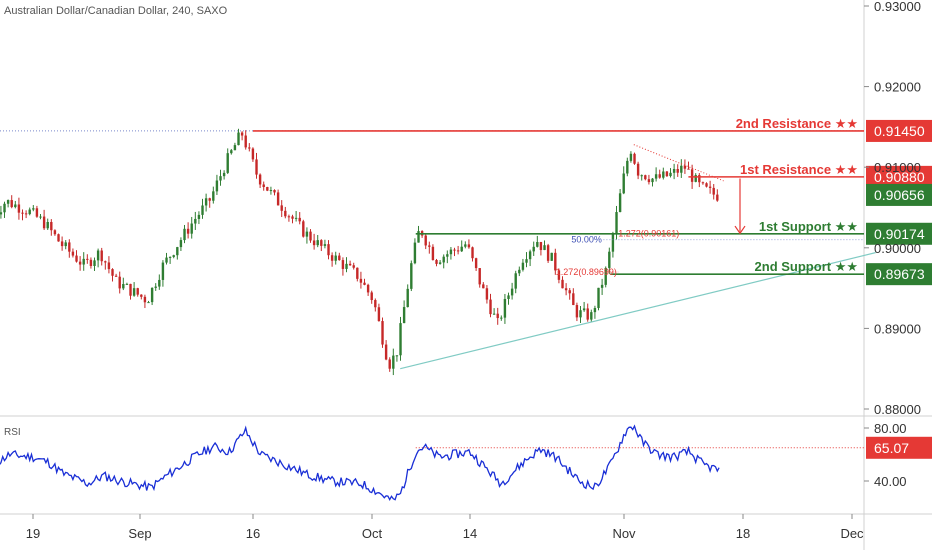 This screenshot has width=932, height=555. Describe the element at coordinates (808, 226) in the screenshot. I see `support-label: 1st Support ★★` at that location.